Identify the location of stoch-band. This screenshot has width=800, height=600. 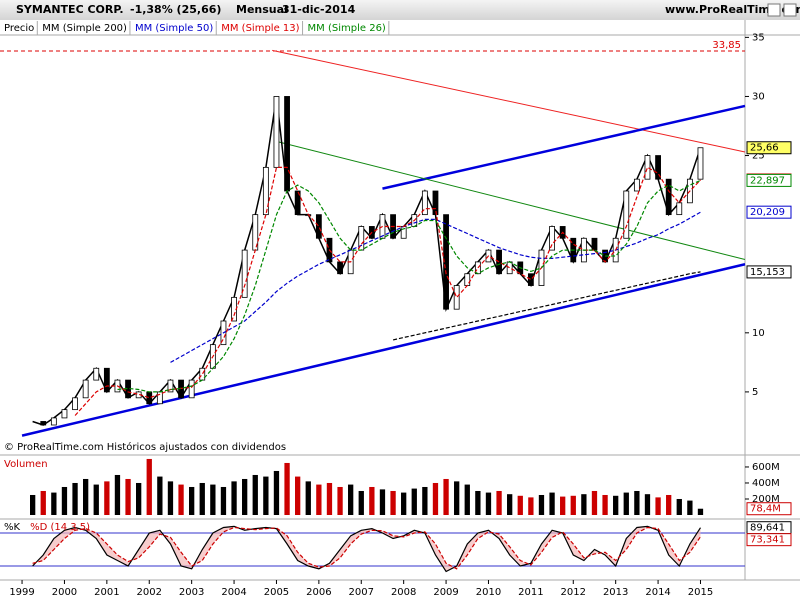
(366, 549).